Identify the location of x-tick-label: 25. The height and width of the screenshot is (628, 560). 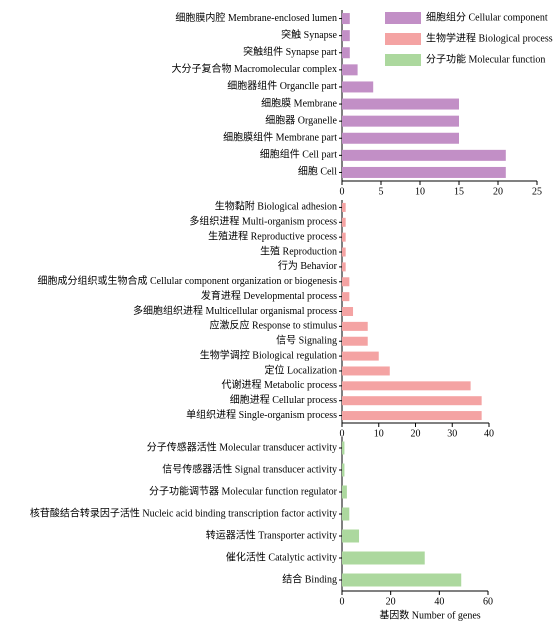
(537, 191).